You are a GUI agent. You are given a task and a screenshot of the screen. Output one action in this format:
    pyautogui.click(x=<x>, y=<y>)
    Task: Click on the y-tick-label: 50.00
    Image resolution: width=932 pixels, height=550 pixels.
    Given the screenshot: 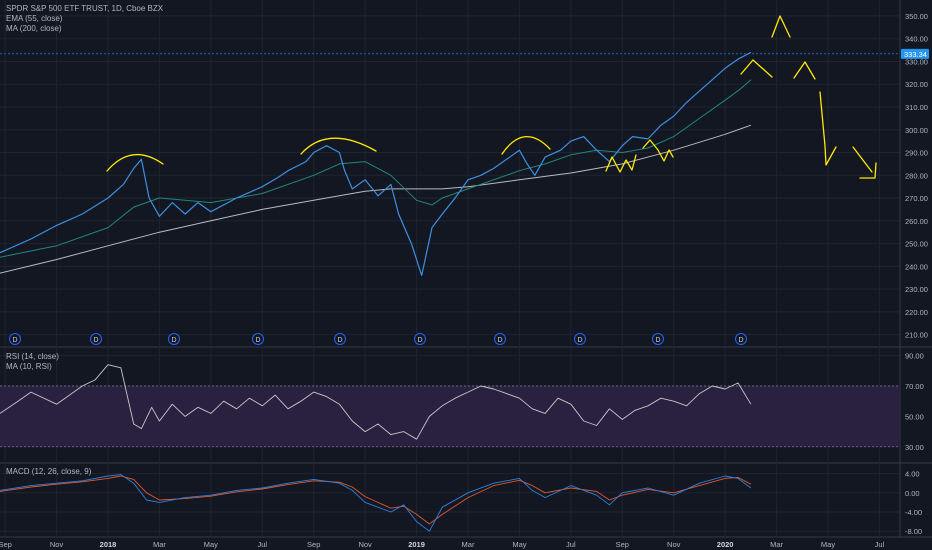 What is the action you would take?
    pyautogui.click(x=914, y=416)
    